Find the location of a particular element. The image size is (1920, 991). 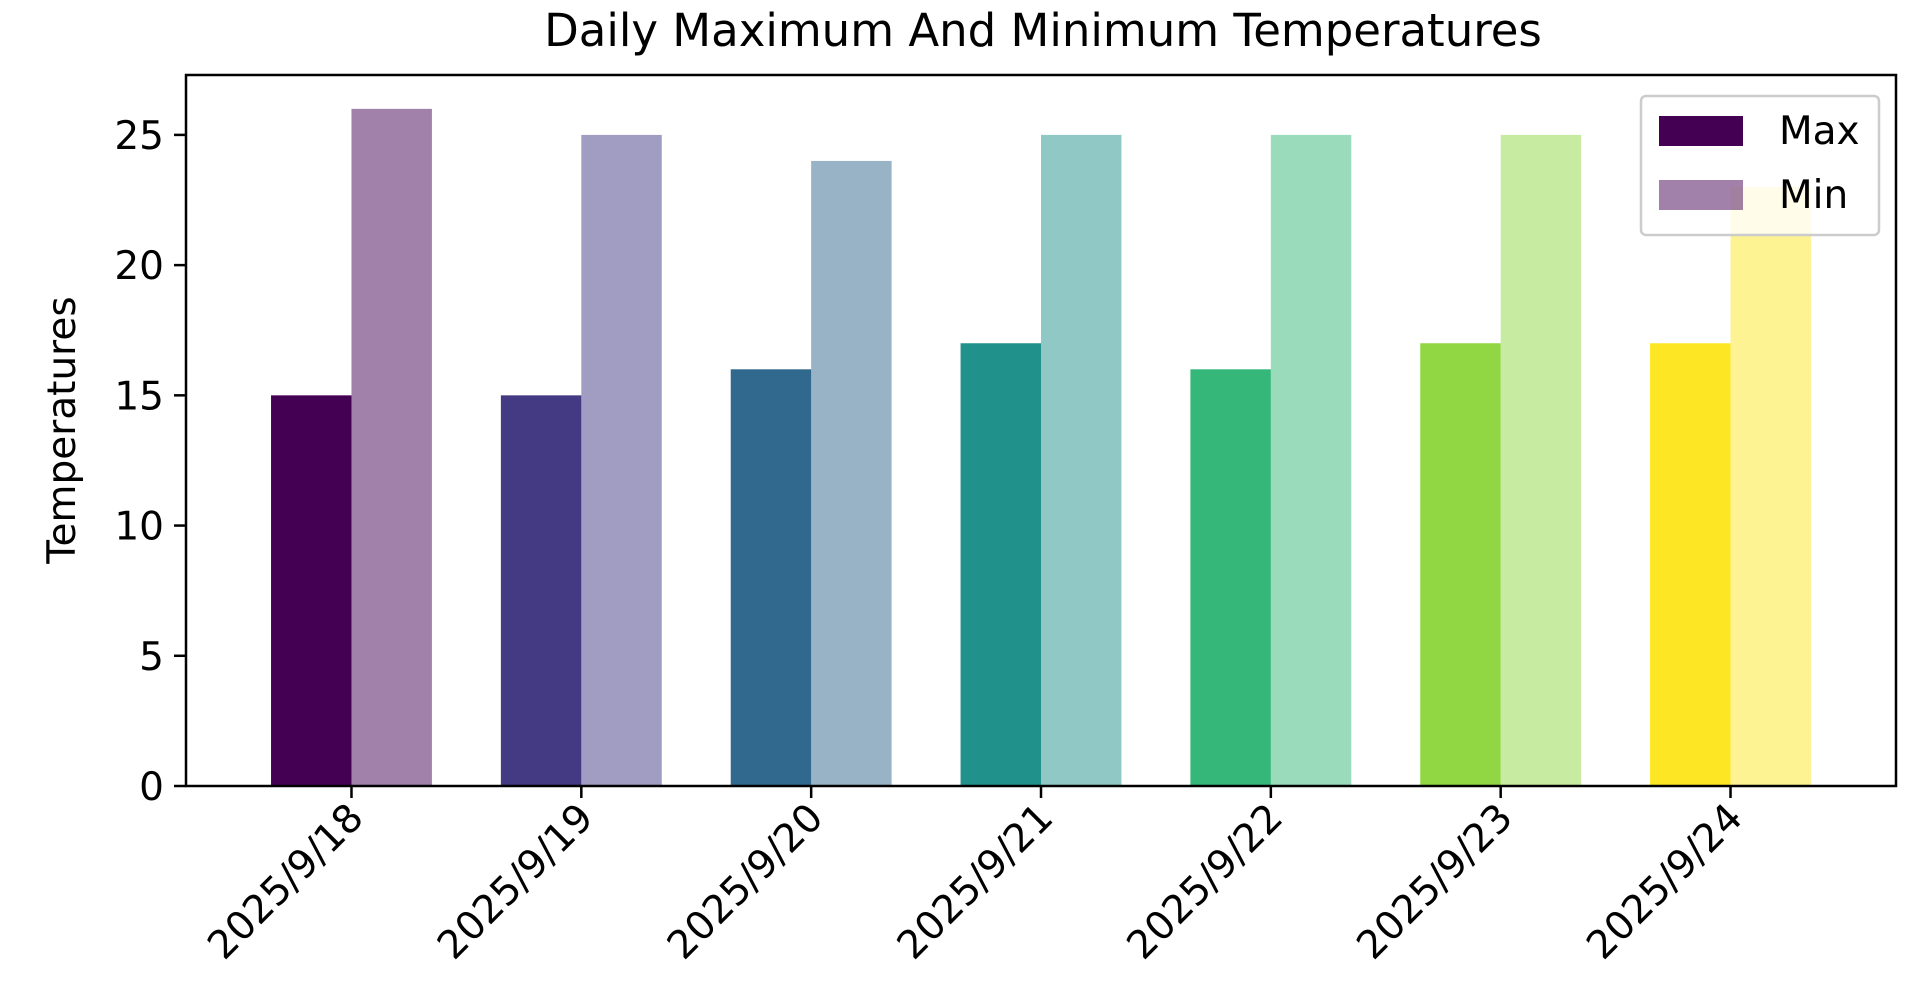

legend-swatch-max is located at coordinates (1701, 131).